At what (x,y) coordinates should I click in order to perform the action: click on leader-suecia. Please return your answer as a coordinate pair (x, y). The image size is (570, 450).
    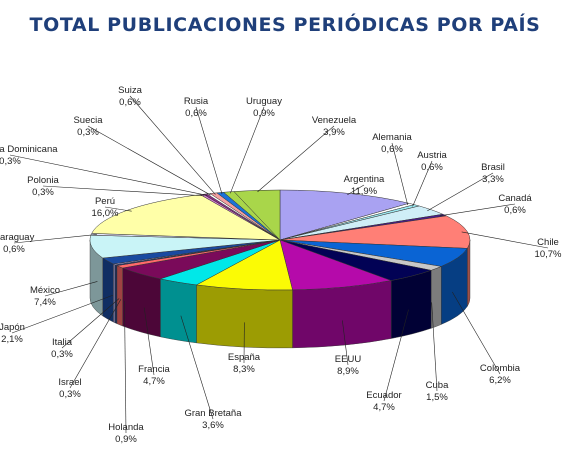
    Looking at the image, I should click on (149, 160).